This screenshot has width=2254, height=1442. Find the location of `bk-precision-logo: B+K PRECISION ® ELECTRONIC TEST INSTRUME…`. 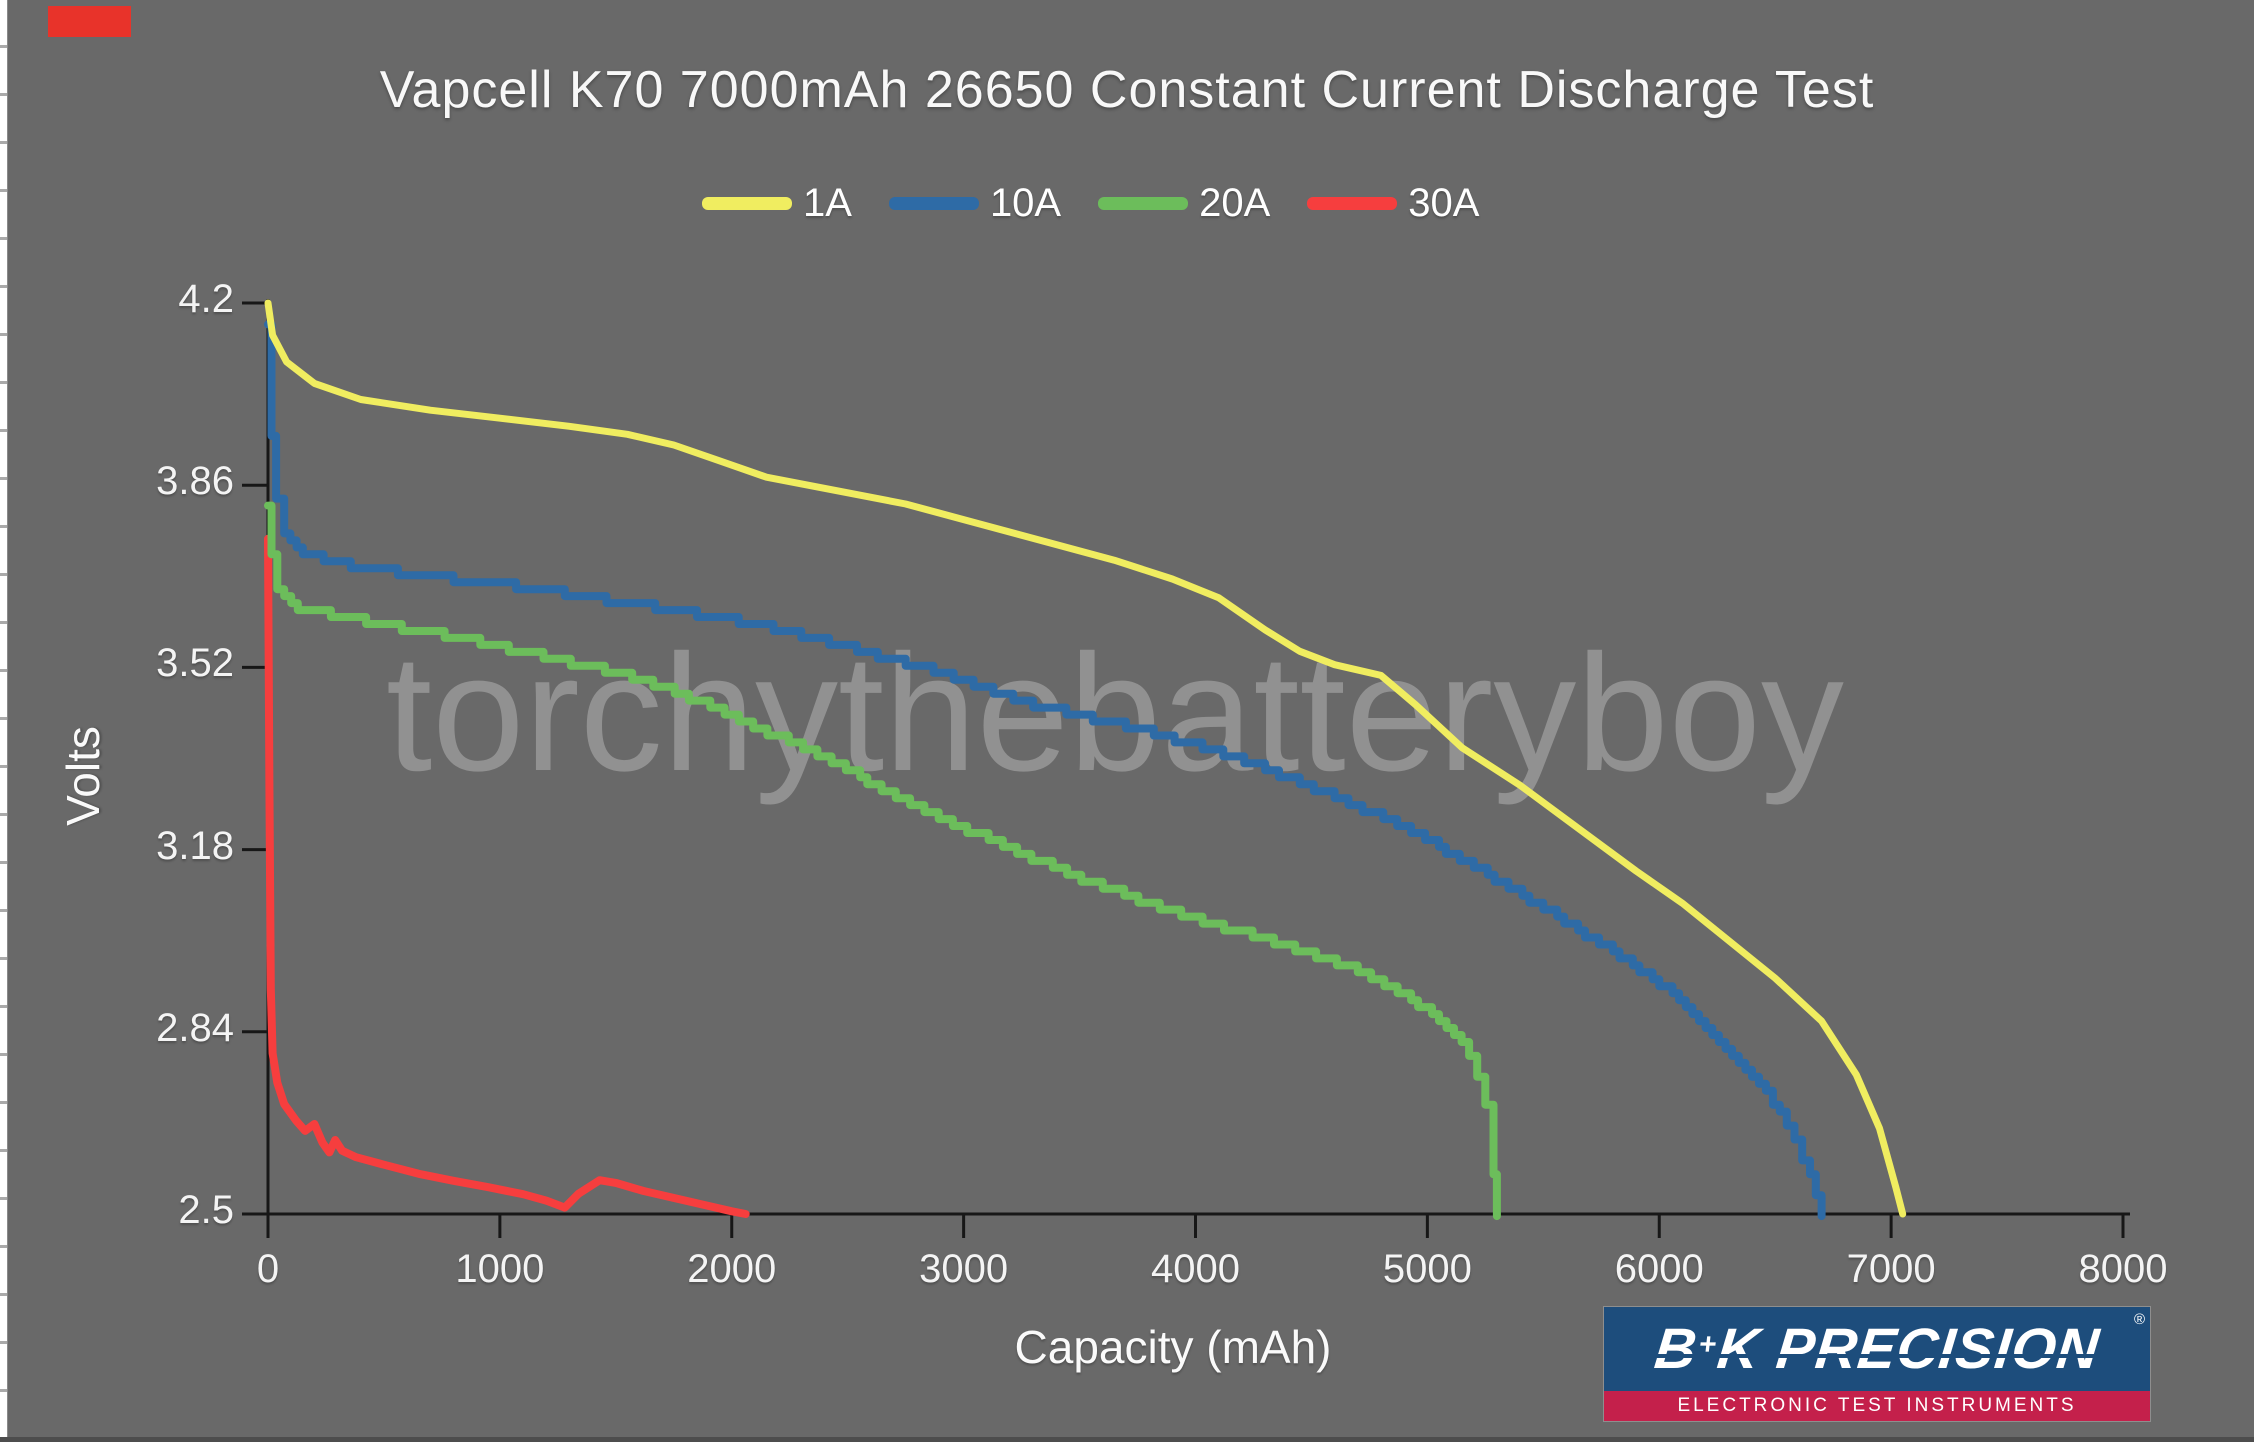

bk-precision-logo: B+K PRECISION ® ELECTRONIC TEST INSTRUME… is located at coordinates (1877, 1364).